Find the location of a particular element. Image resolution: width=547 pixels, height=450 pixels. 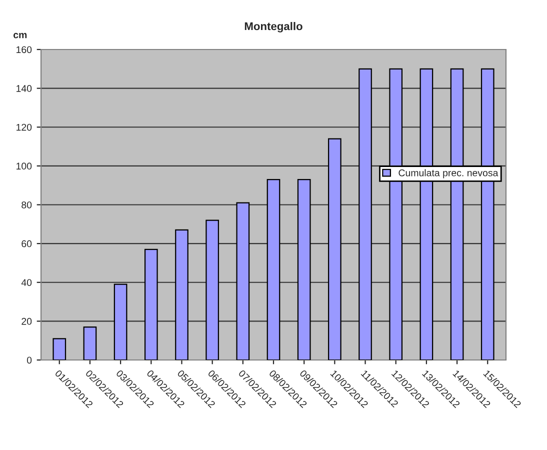

y-tick-label: 160 is located at coordinates (24, 50).